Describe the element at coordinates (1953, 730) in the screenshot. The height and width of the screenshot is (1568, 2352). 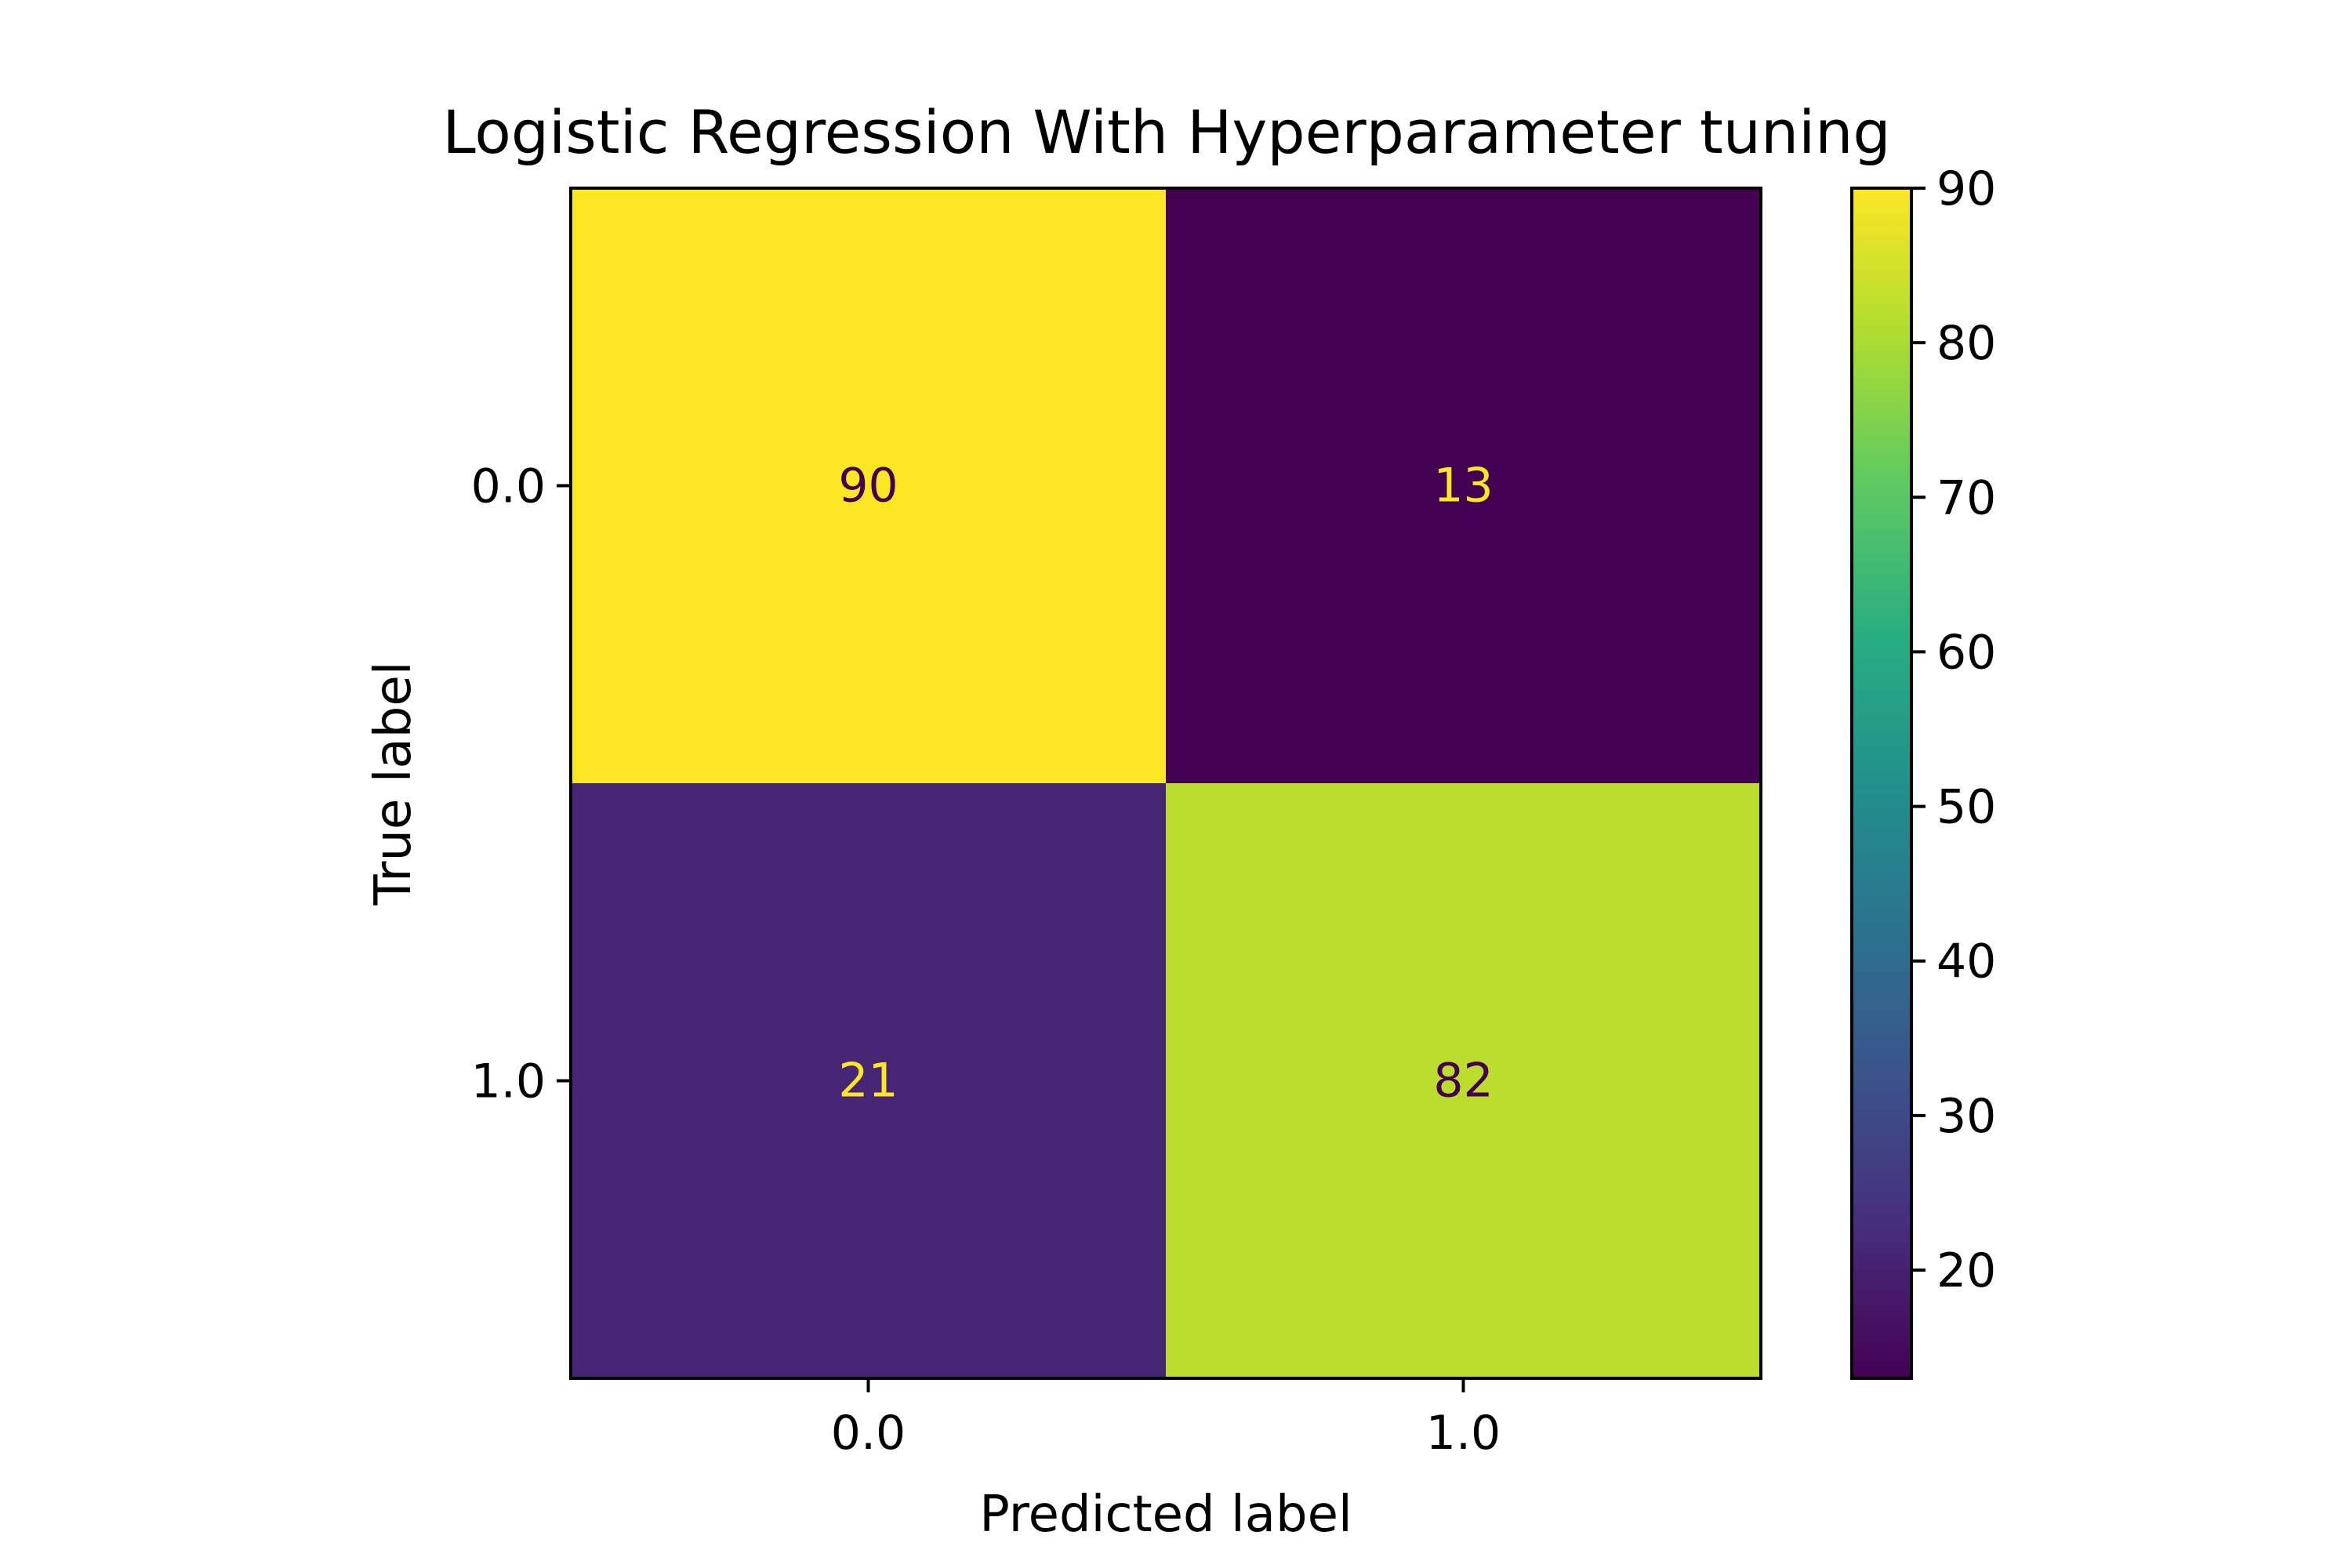
I see `colorbar-ticks: 20 30 40 50 60 70 80 90` at that location.